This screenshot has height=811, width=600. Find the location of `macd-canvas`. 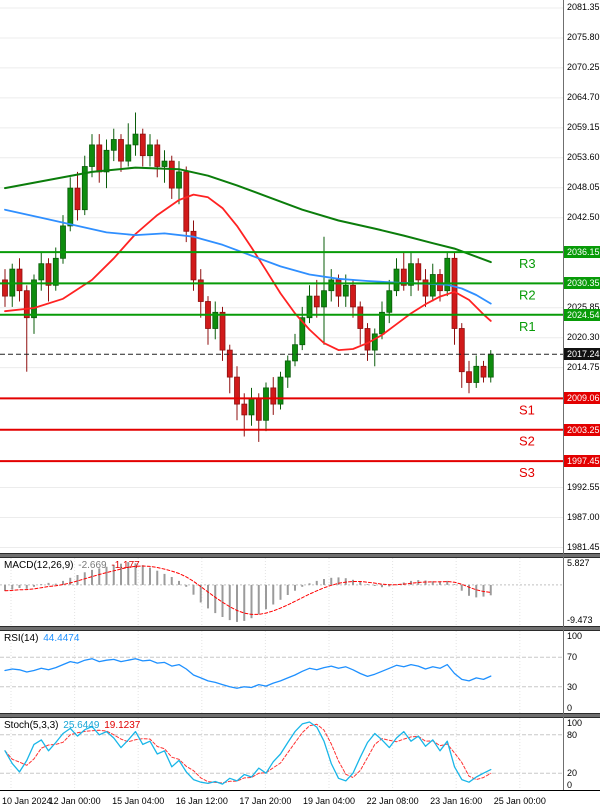

macd-canvas is located at coordinates (281, 592).